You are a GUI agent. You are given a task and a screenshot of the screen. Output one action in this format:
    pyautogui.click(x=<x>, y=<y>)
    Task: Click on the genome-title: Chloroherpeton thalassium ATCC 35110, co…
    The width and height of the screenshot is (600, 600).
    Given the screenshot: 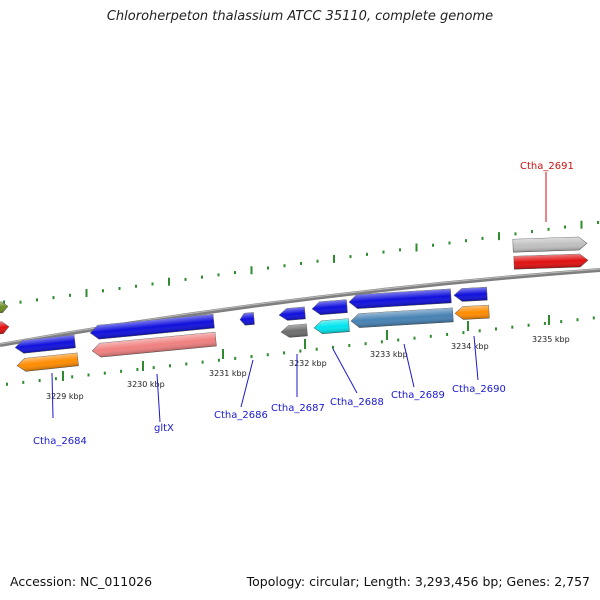 What is the action you would take?
    pyautogui.click(x=300, y=16)
    